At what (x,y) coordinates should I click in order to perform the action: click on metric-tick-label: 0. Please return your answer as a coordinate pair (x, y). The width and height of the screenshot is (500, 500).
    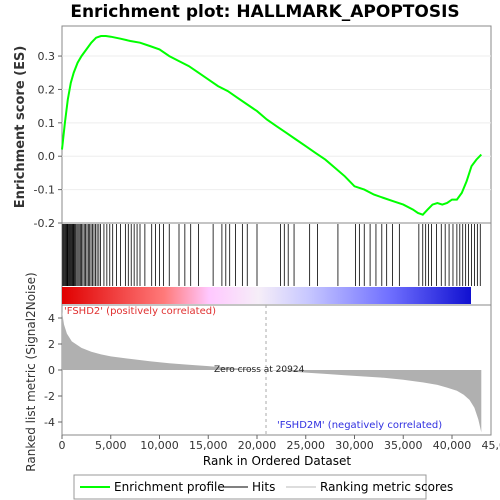
    Looking at the image, I should click on (51, 370).